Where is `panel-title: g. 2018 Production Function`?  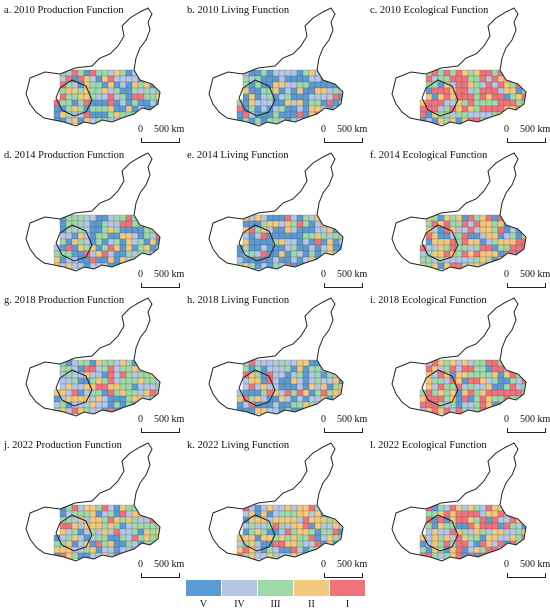 panel-title: g. 2018 Production Function is located at coordinates (64, 300).